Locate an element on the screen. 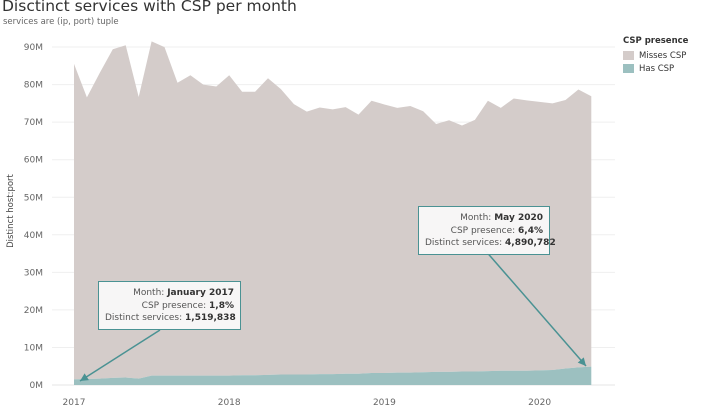  annotation-arrow-january-2017-head is located at coordinates (84, 377).